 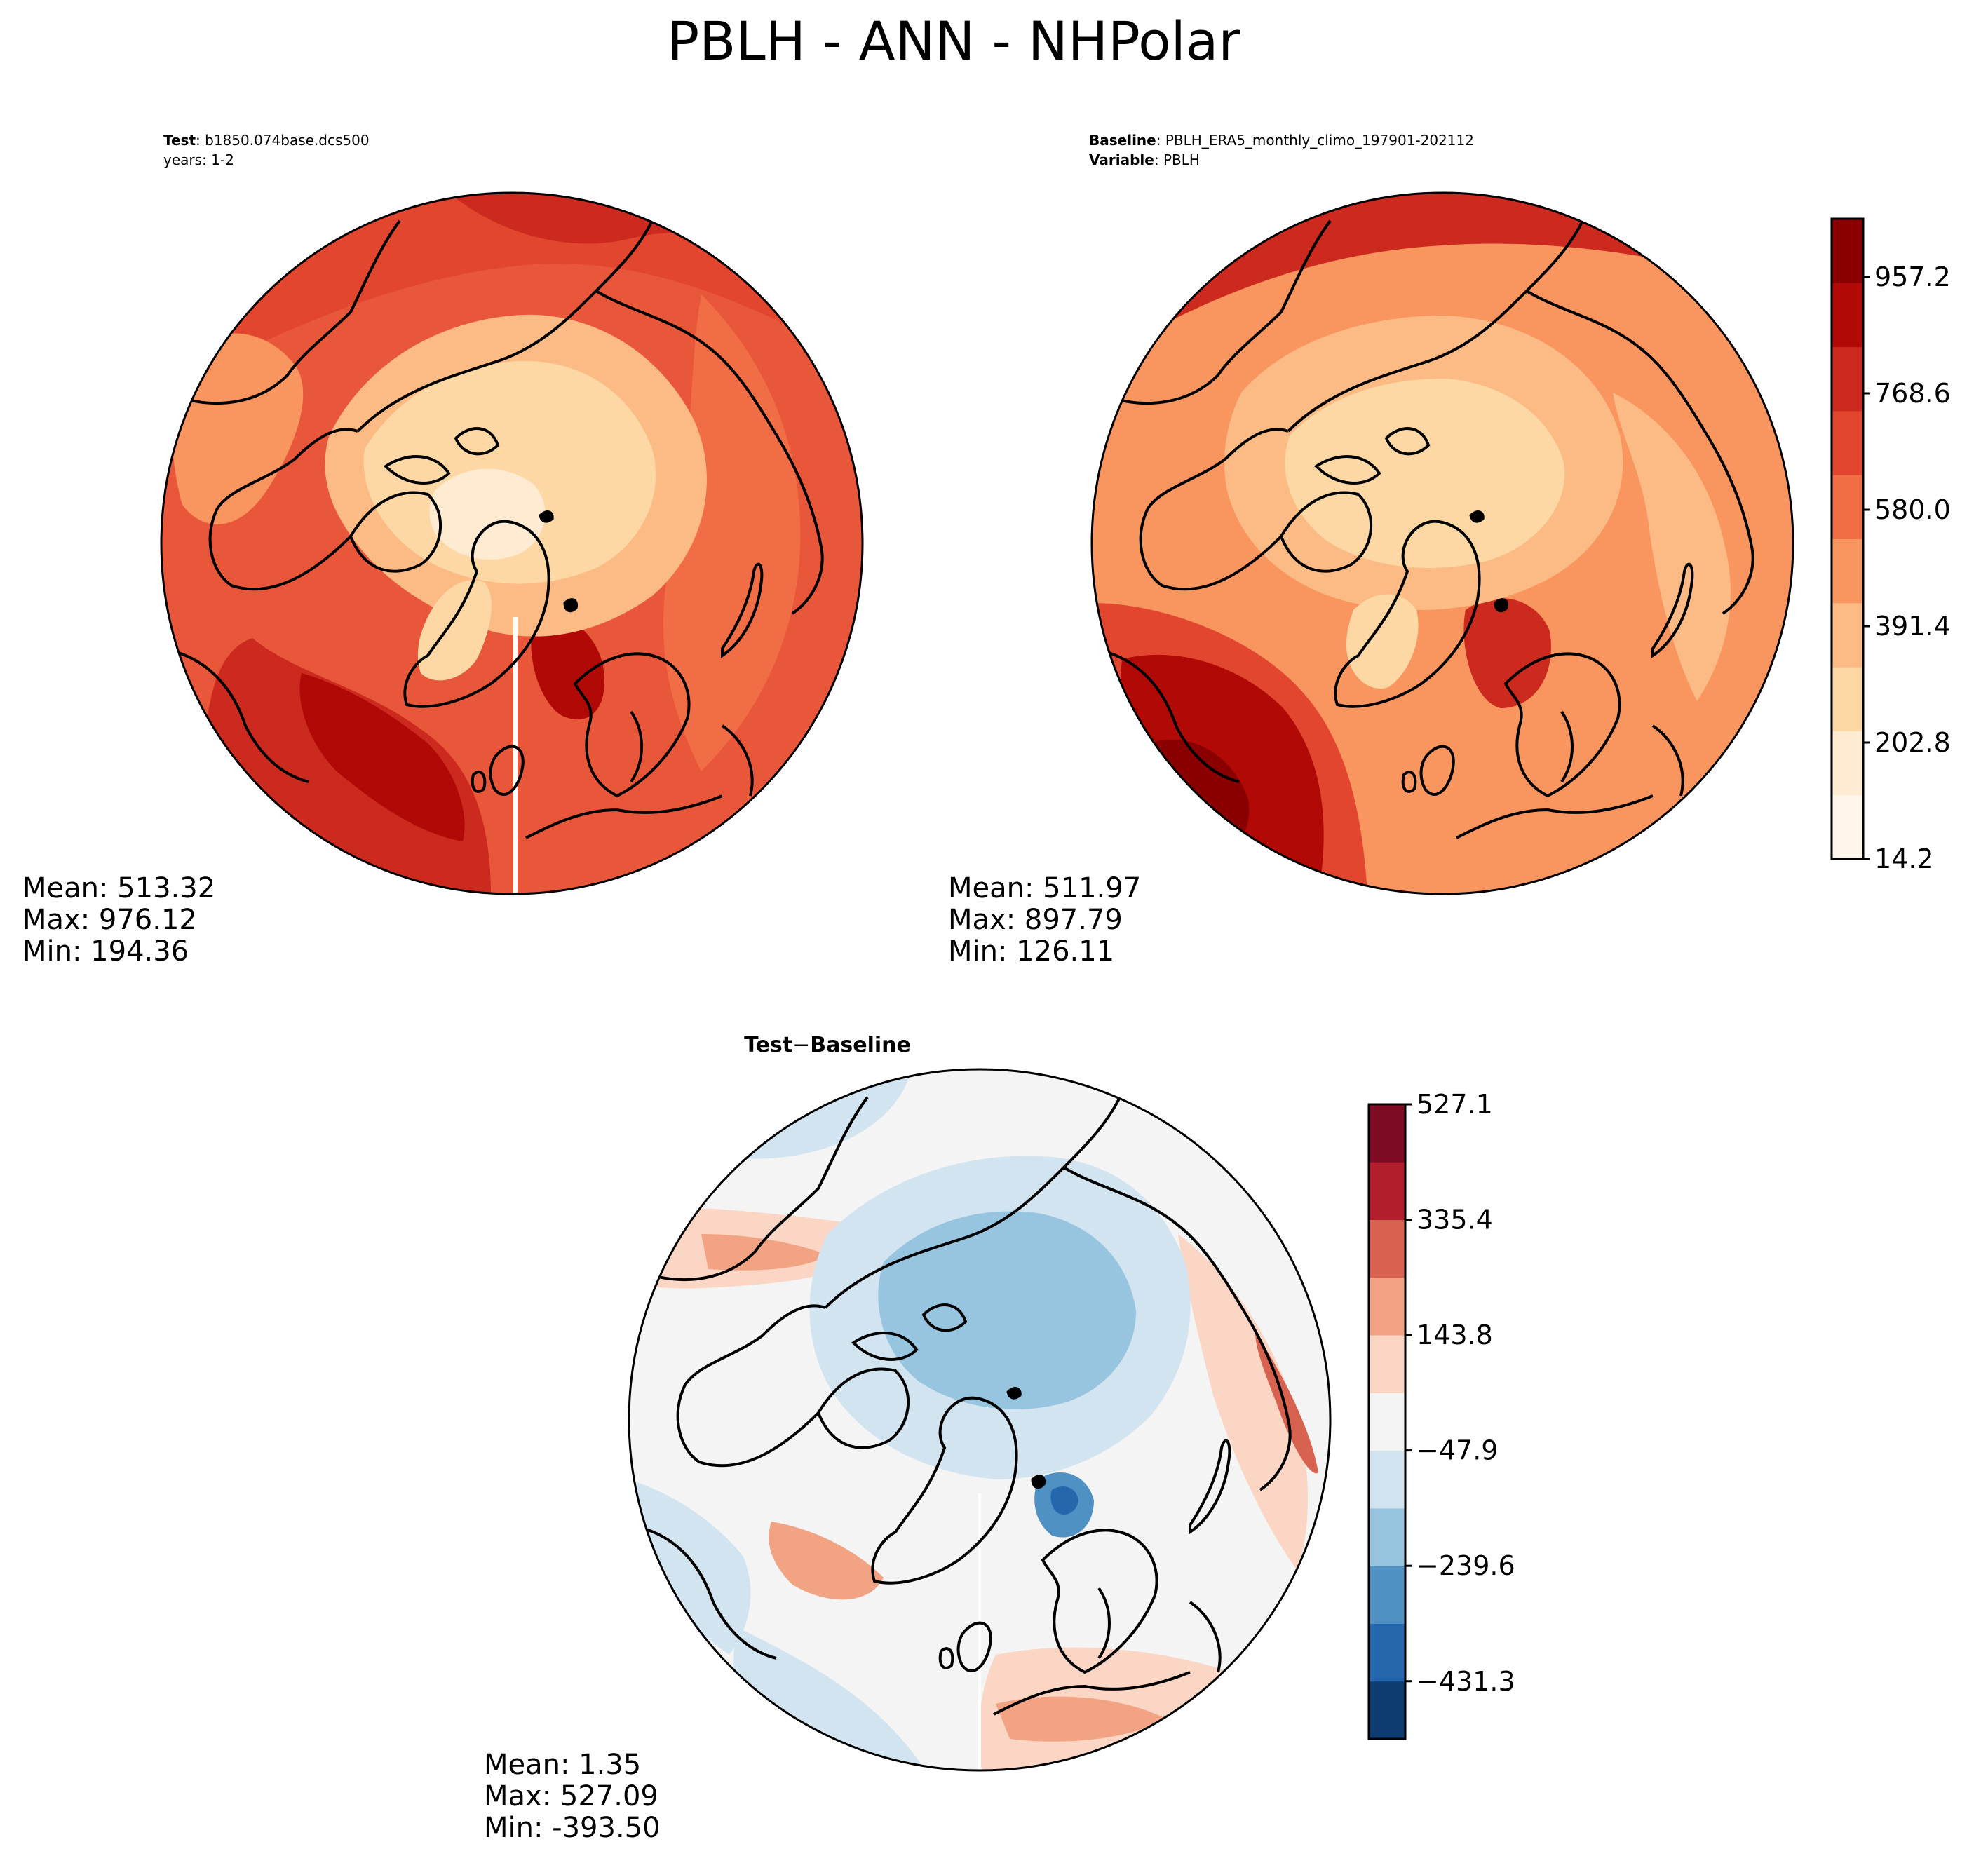 I want to click on baseline-variable-label: Variable, so click(x=1121, y=159).